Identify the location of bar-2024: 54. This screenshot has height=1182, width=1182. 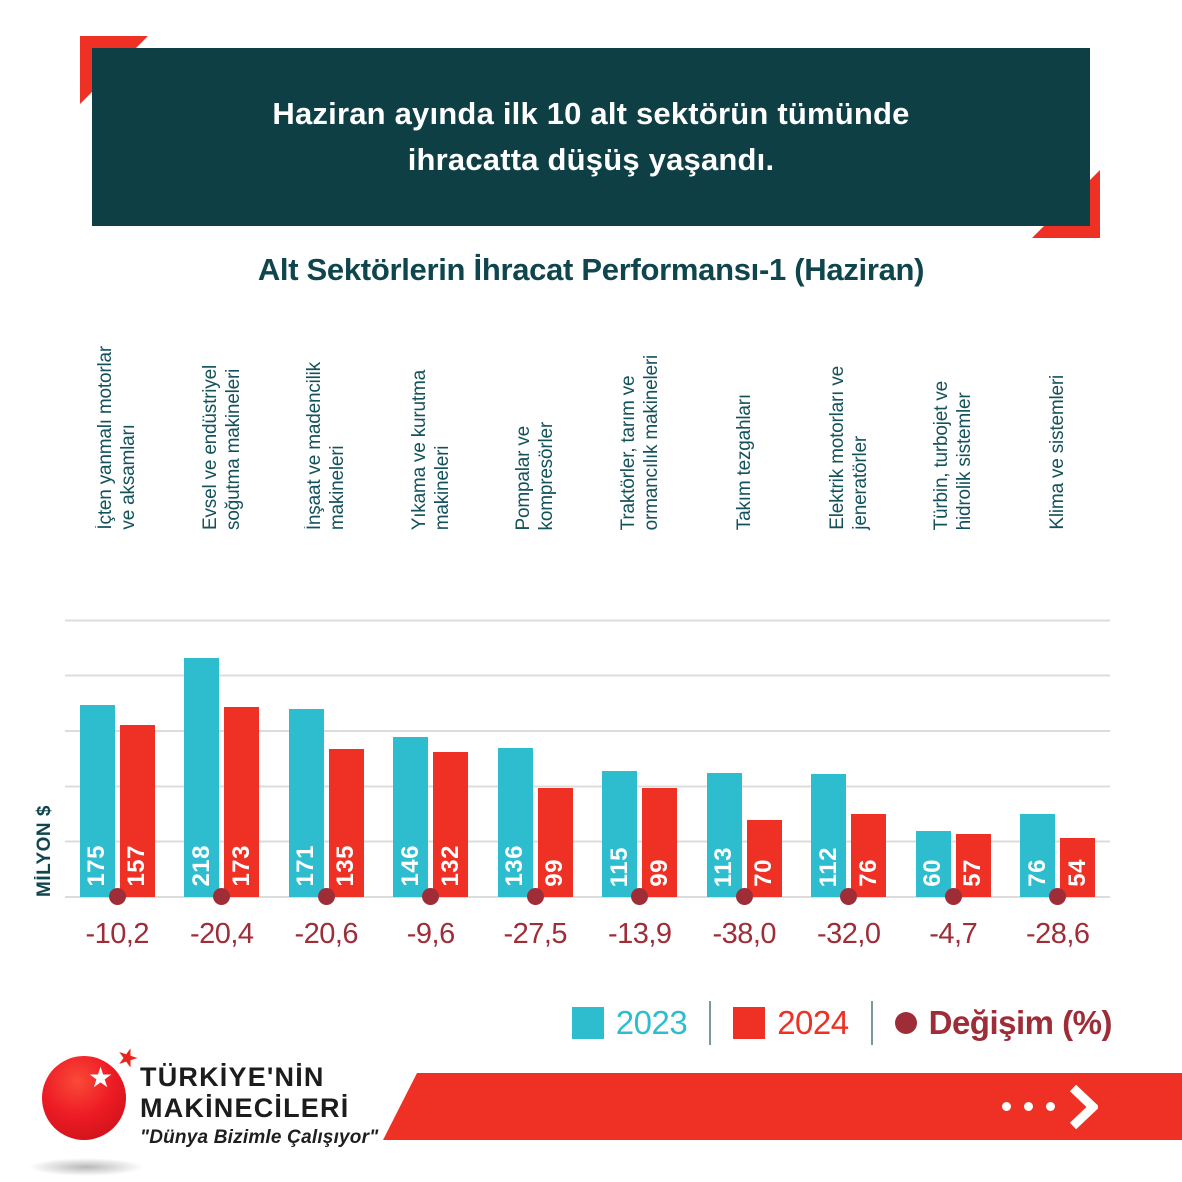
(1078, 867).